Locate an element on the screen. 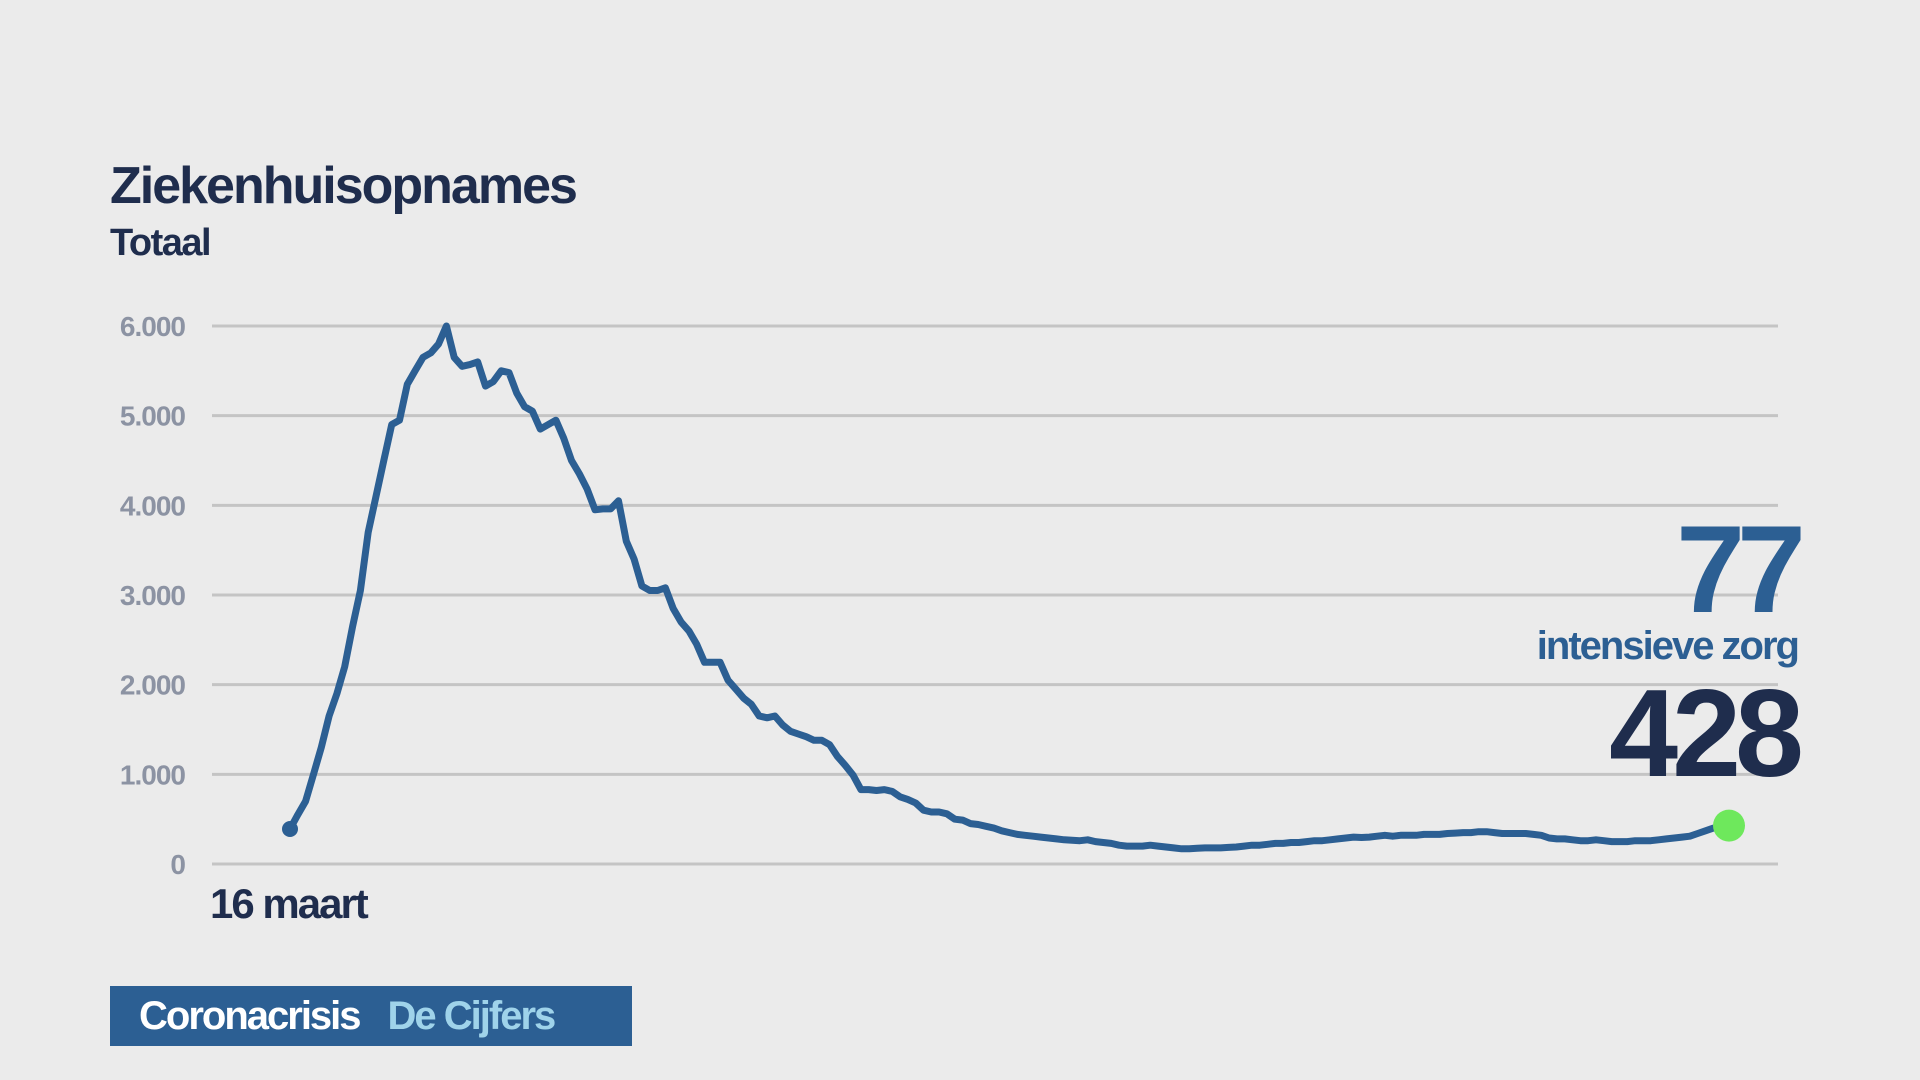 Image resolution: width=1920 pixels, height=1080 pixels. y-tick-label: 3.000 is located at coordinates (152, 595).